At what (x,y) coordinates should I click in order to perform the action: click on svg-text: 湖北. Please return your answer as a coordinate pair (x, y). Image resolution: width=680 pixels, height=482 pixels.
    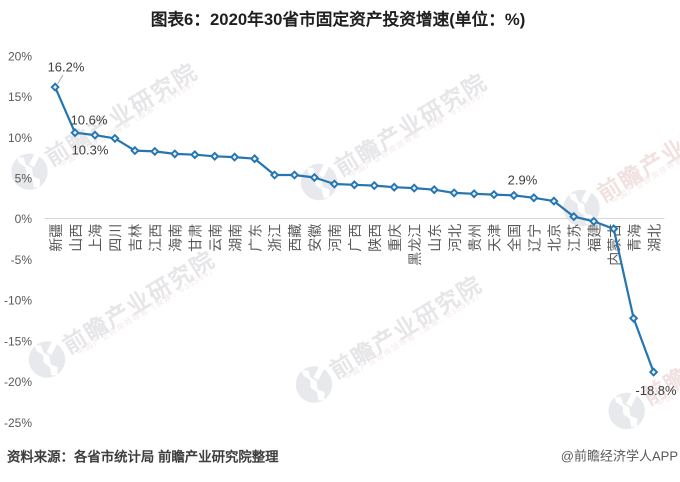
    Looking at the image, I should click on (654, 238).